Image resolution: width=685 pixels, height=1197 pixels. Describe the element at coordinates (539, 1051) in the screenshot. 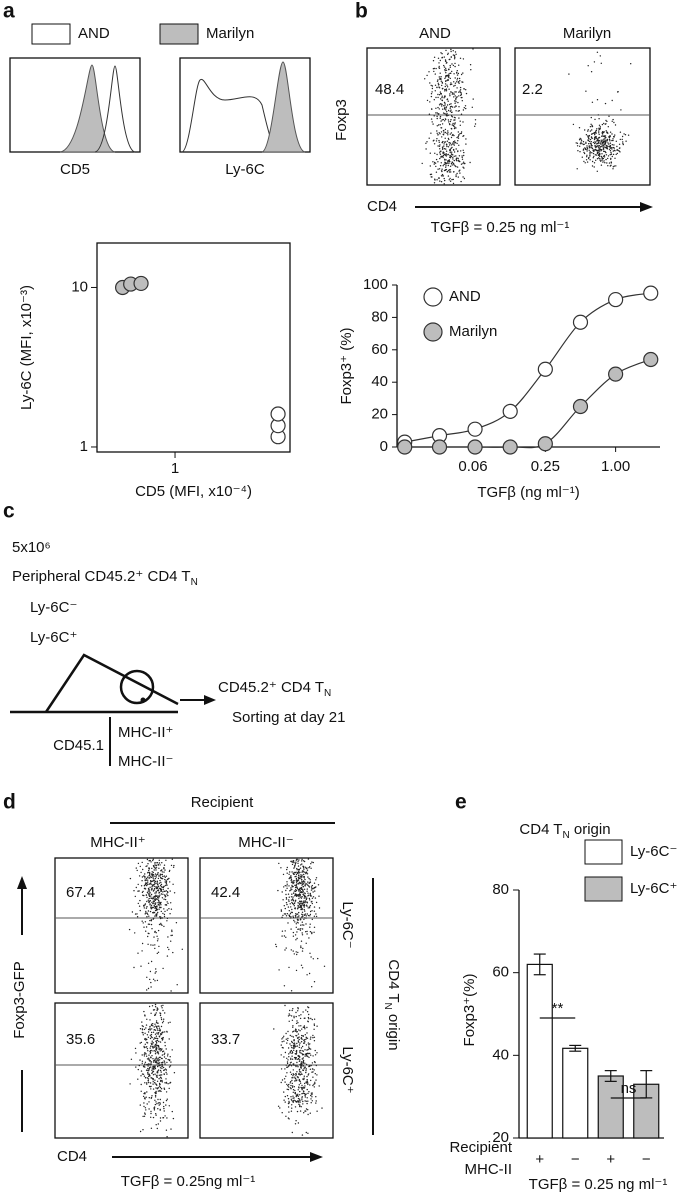

I see `bar` at that location.